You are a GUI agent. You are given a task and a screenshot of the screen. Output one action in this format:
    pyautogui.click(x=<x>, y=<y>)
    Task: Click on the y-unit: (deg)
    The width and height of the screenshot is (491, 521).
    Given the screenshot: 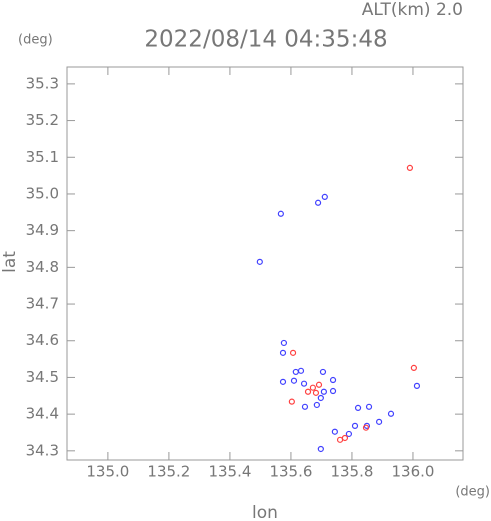 What is the action you would take?
    pyautogui.click(x=35, y=40)
    